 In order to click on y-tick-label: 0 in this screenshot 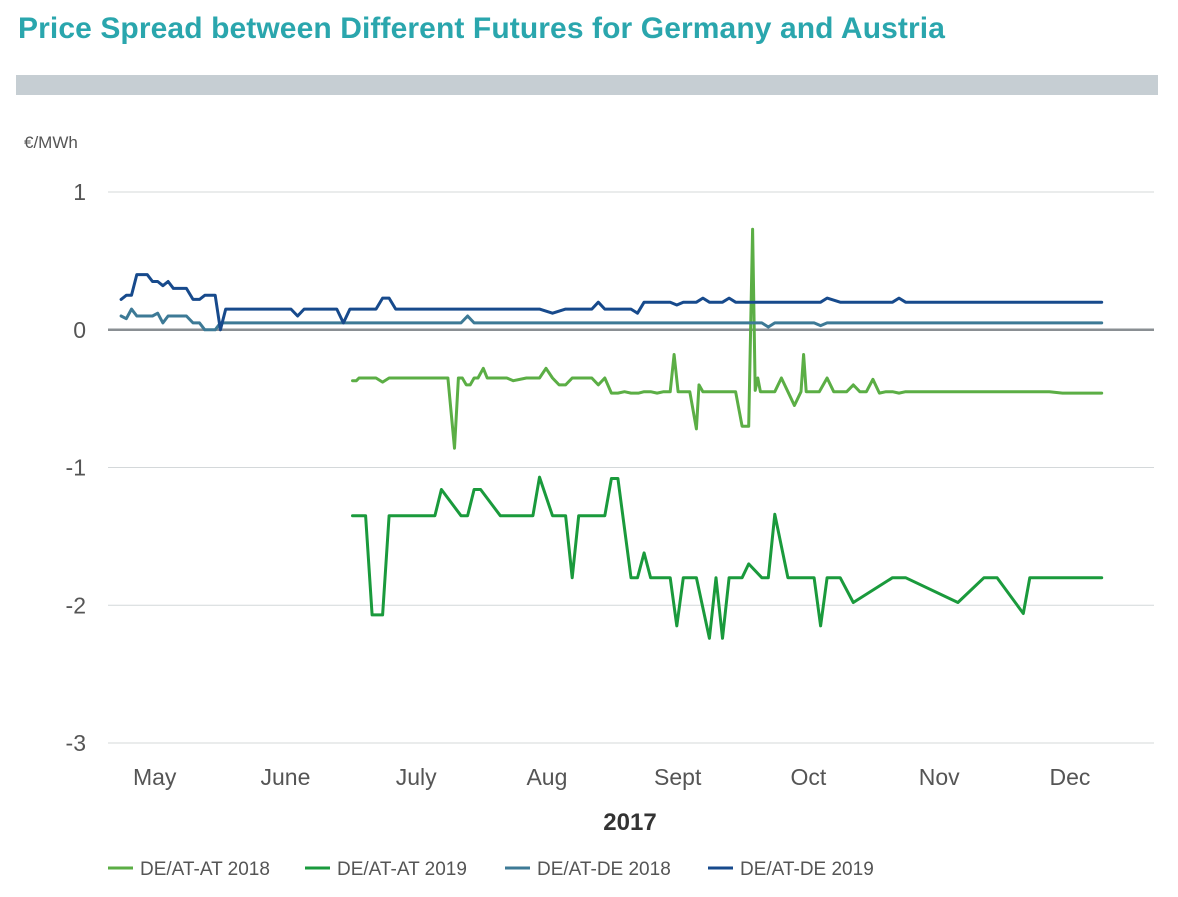, I will do `click(79, 330)`.